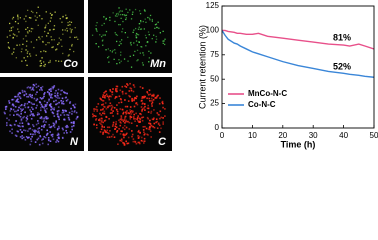 This screenshot has height=240, width=378. I want to click on y-tick-label: 25, so click(214, 103).